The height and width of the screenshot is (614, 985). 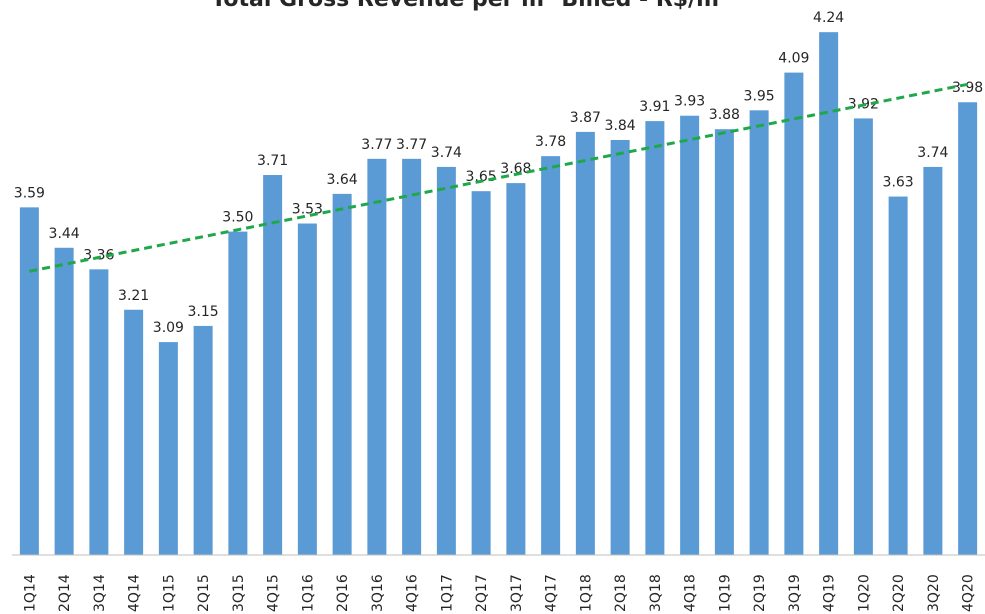 I want to click on value-label: 3.88, so click(x=724, y=115).